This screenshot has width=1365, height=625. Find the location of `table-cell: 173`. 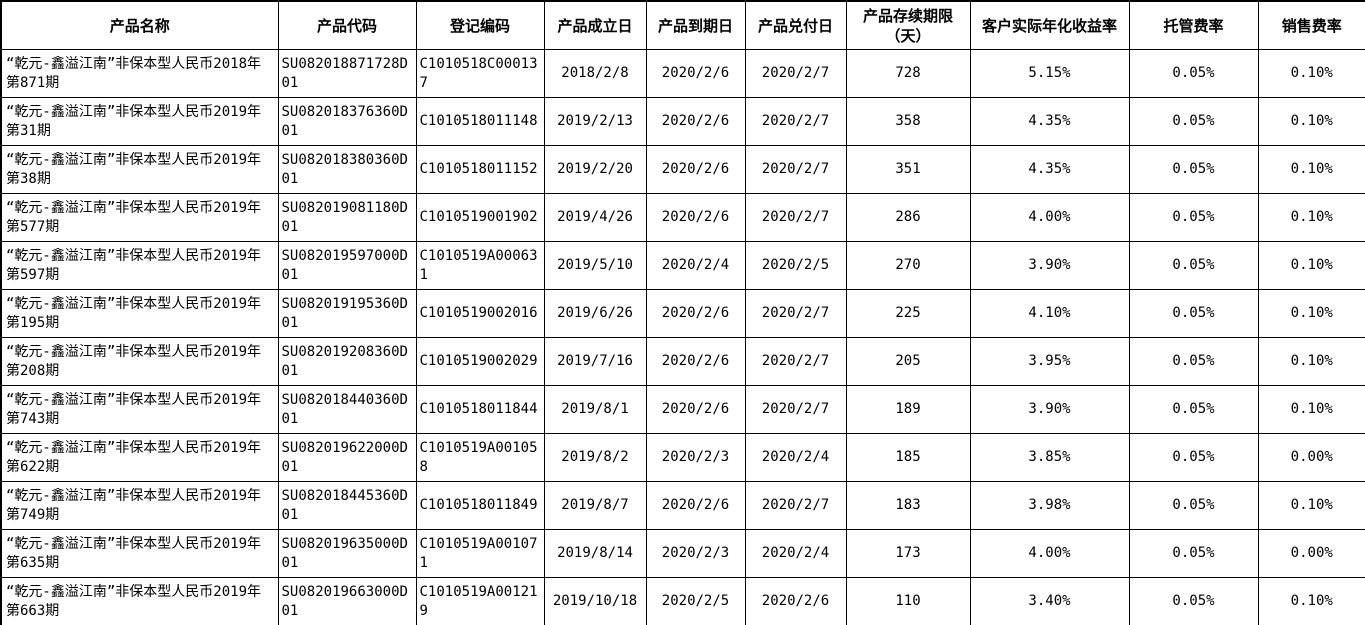

table-cell: 173 is located at coordinates (908, 553).